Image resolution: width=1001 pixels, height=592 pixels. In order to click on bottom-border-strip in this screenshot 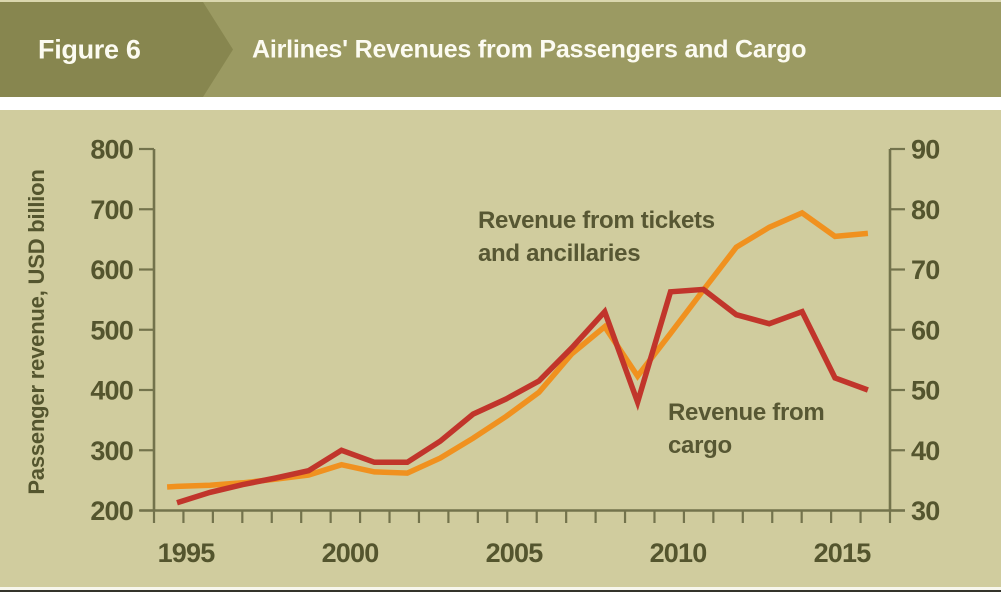, I will do `click(500, 588)`.